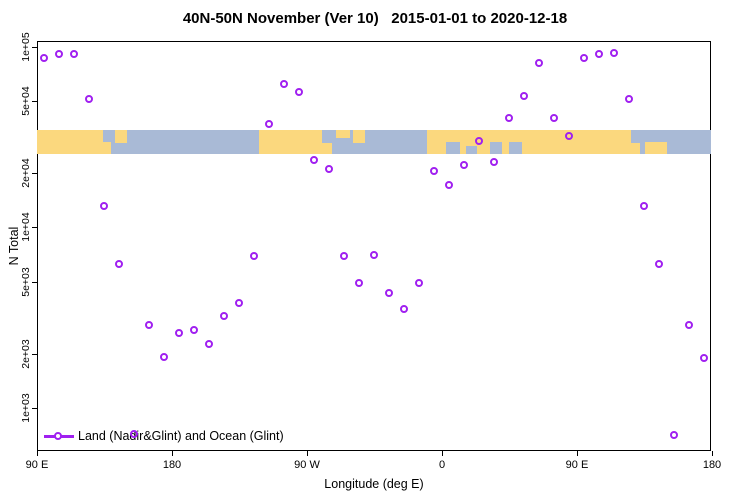 This screenshot has height=500, width=750. What do you see at coordinates (374, 484) in the screenshot?
I see `x-axis-label: Longitude (deg E)` at bounding box center [374, 484].